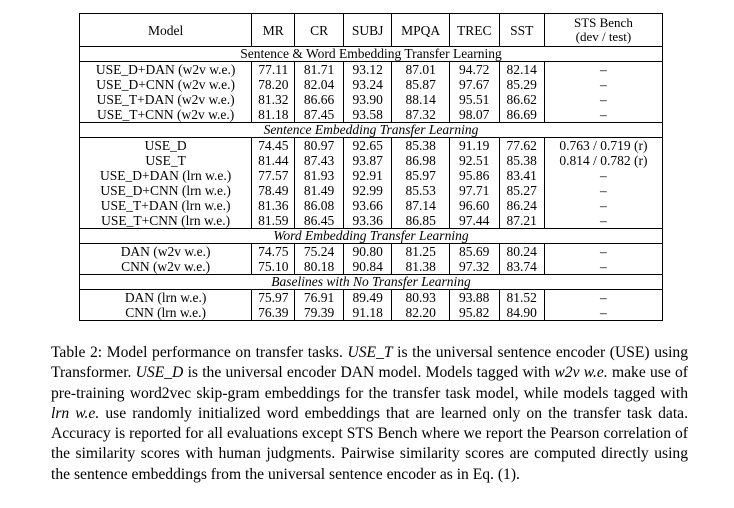  I want to click on header-model: Model, so click(165, 30).